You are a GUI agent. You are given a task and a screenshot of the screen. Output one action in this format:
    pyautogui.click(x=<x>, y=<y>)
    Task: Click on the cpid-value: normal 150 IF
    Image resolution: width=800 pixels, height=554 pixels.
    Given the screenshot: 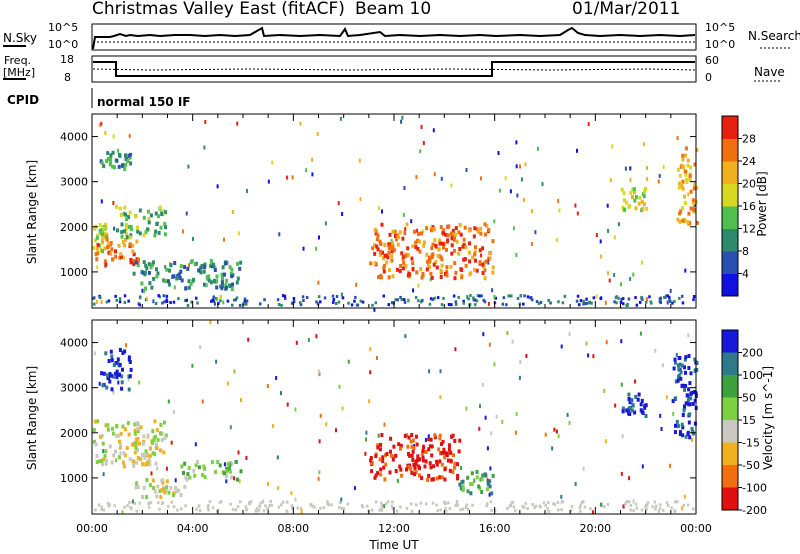 What is the action you would take?
    pyautogui.click(x=144, y=102)
    